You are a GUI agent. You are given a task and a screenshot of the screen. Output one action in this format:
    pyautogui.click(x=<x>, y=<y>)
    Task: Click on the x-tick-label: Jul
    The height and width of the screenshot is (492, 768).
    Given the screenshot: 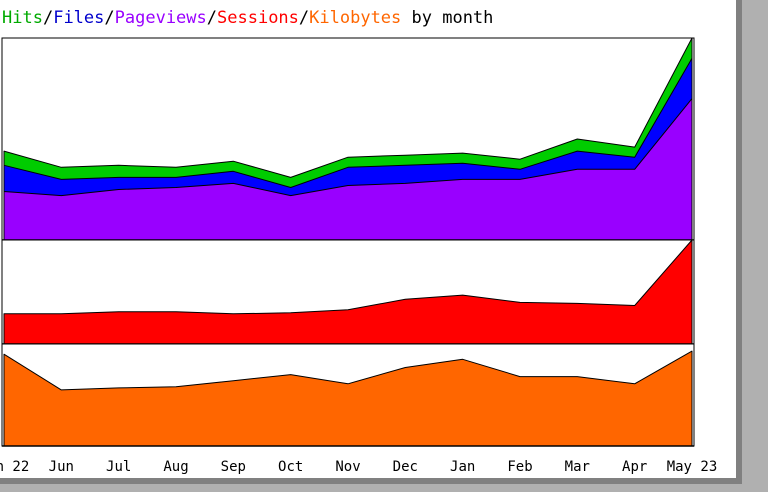 What is the action you would take?
    pyautogui.click(x=118, y=467)
    